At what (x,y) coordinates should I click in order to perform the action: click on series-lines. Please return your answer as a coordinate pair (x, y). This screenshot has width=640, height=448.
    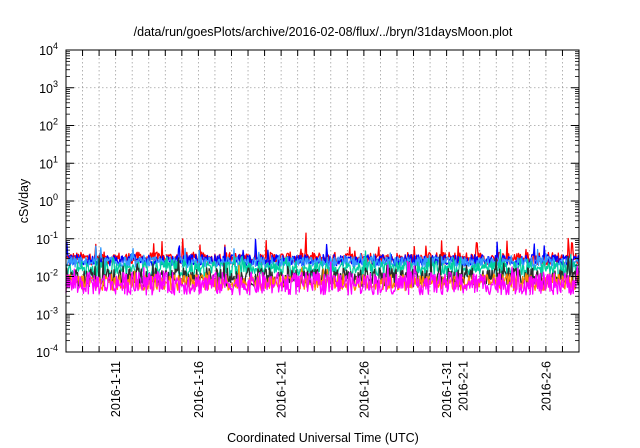
    Looking at the image, I should click on (322, 264).